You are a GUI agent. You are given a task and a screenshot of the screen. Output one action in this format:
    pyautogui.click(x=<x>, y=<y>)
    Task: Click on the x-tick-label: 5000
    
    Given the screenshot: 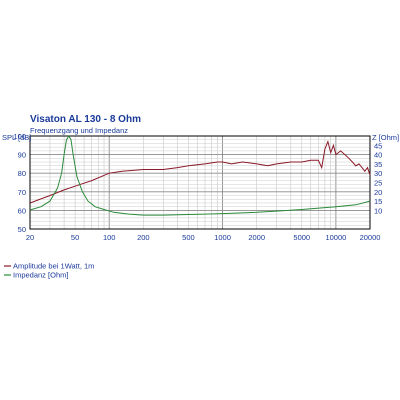 What is the action you would take?
    pyautogui.click(x=301, y=237)
    